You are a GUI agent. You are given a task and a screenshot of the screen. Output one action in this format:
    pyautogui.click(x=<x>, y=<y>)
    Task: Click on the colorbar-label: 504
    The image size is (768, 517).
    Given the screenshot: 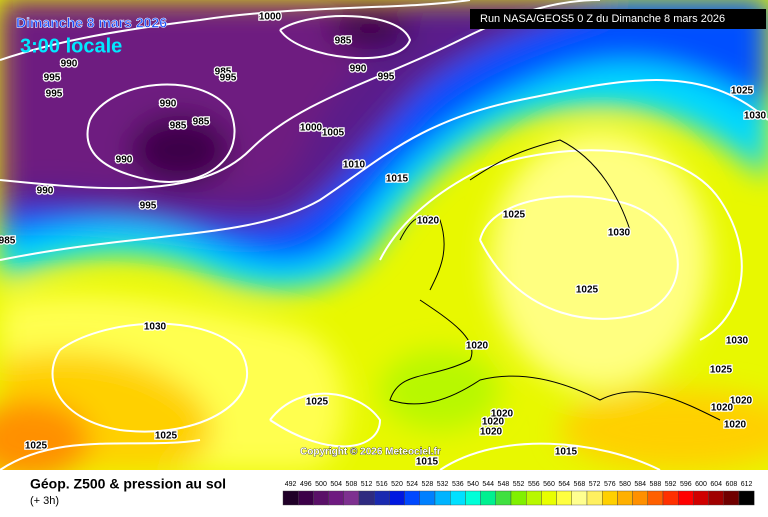 What is the action you would take?
    pyautogui.click(x=336, y=484)
    